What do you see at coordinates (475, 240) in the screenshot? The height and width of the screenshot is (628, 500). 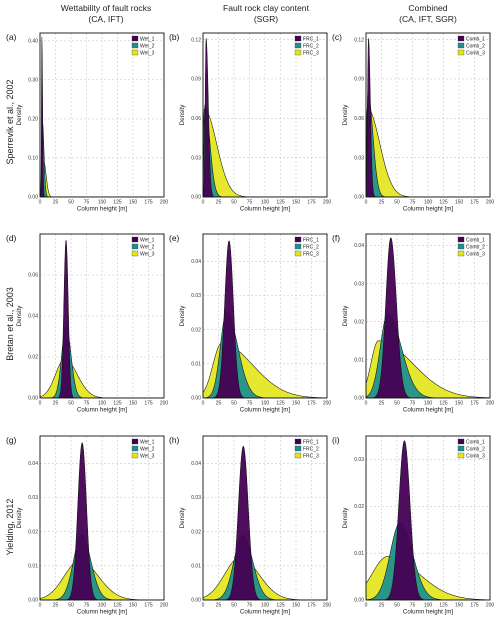 I see `legend-label: Comb_1` at bounding box center [475, 240].